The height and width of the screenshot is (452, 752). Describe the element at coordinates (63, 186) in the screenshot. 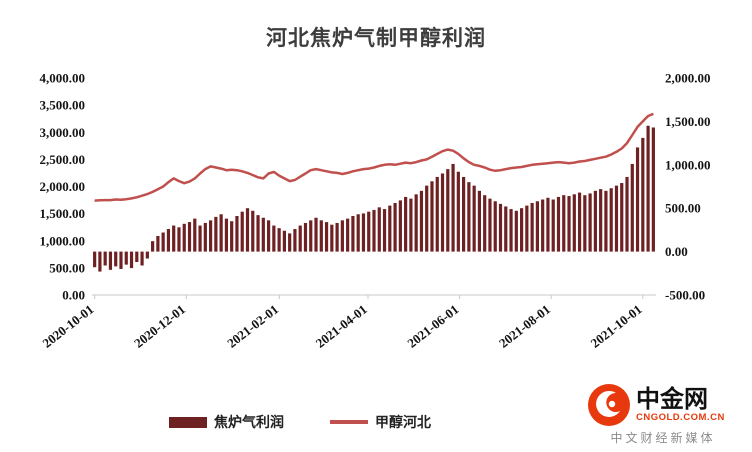

I see `left-axis-tick-label: 2,000.00` at that location.